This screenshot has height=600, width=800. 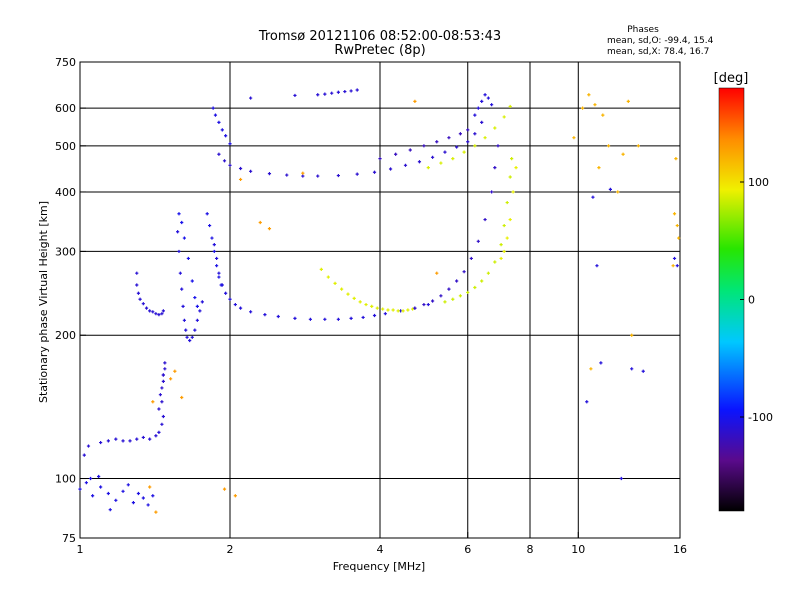 What do you see at coordinates (578, 549) in the screenshot?
I see `x-tick-label: 10` at bounding box center [578, 549].